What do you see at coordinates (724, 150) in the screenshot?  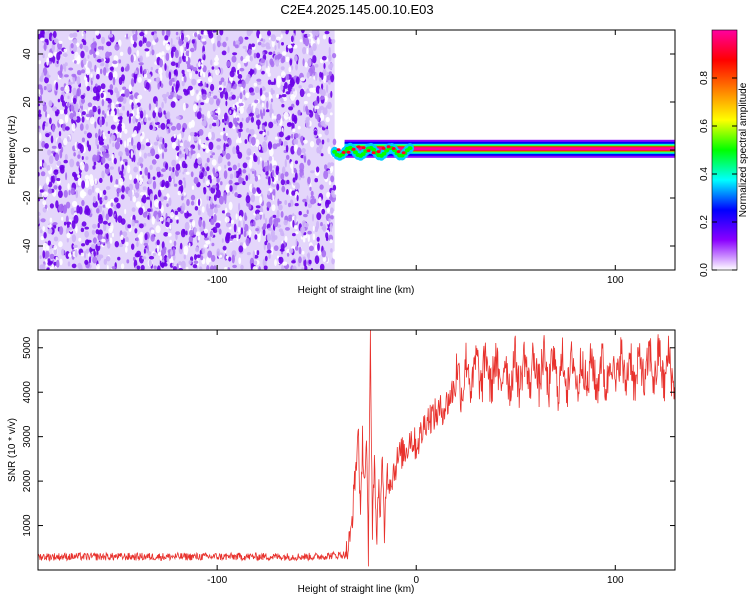 I see `colorbar-bar` at bounding box center [724, 150].